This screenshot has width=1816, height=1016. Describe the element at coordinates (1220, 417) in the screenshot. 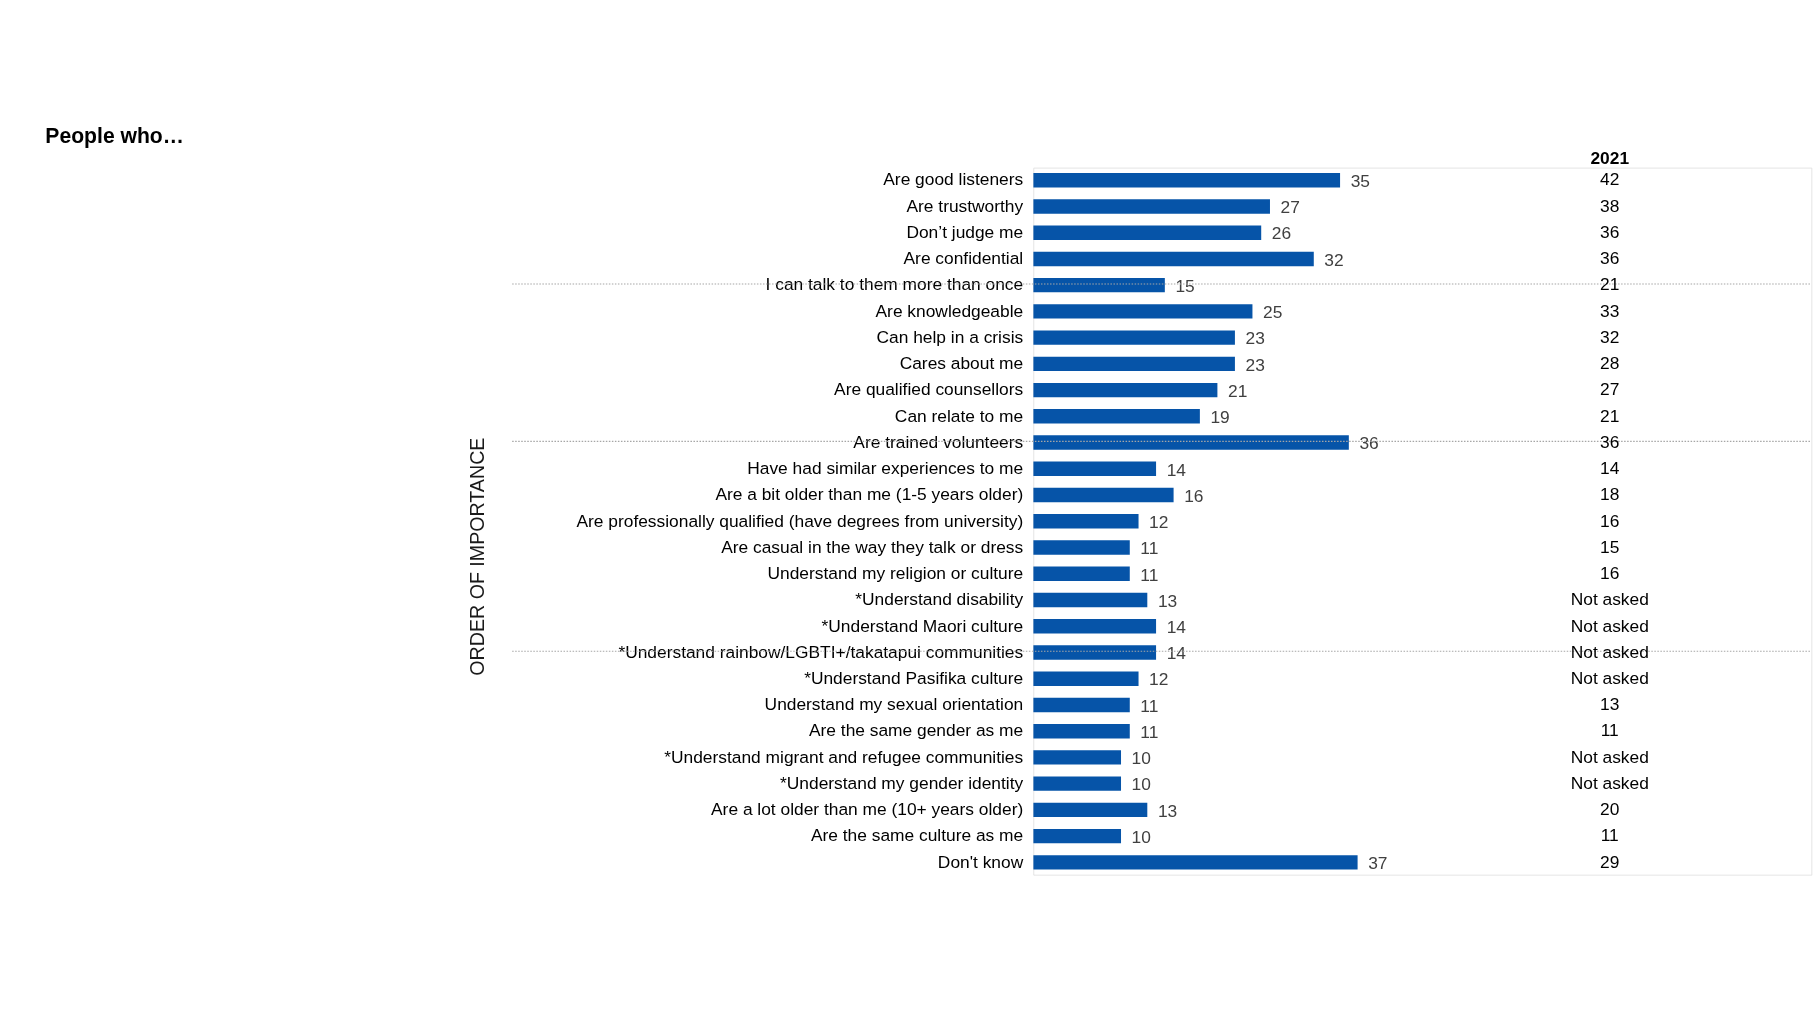

I see `data-label: 19` at that location.